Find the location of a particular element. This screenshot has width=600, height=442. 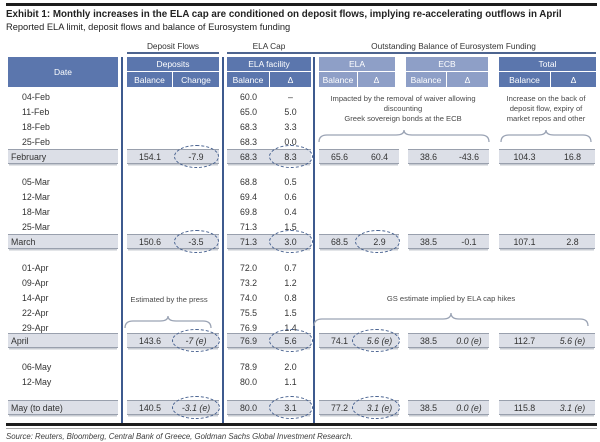

annotation-press: Estimated by the press is located at coordinates (169, 299).